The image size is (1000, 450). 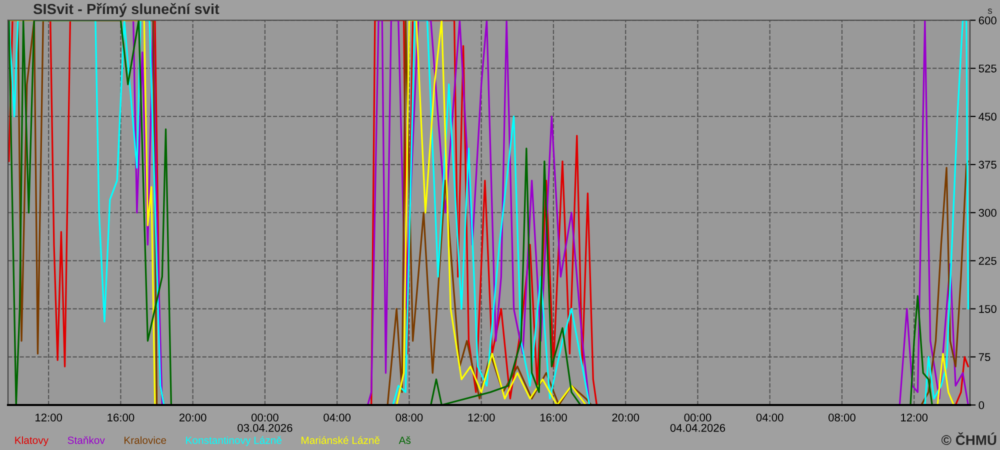 I want to click on text: Aš, so click(x=404, y=440).